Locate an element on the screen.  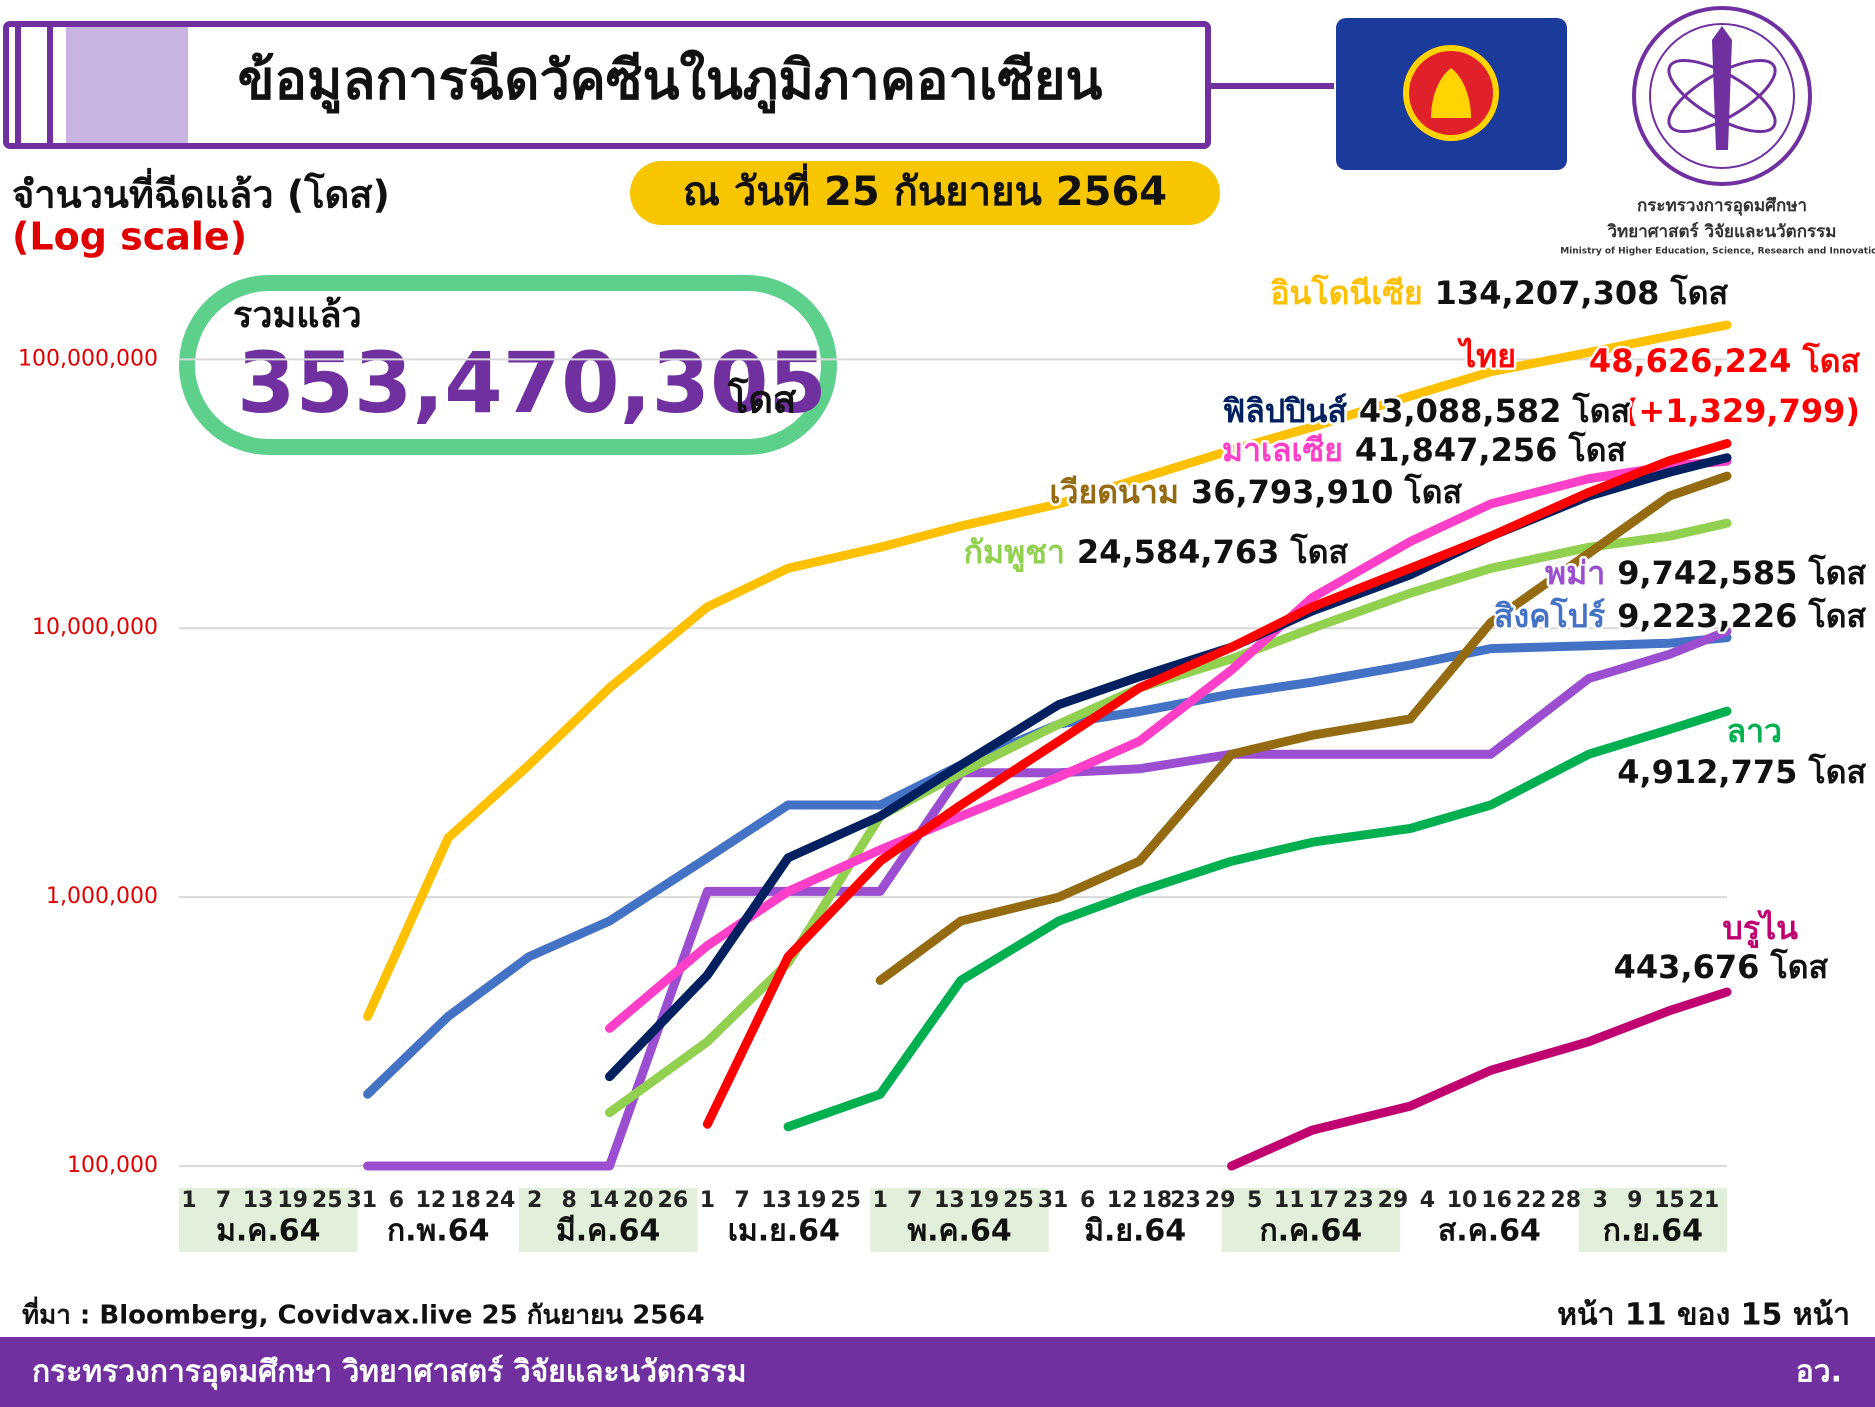
x-group-label: ส.ค.64 is located at coordinates (1489, 1231).